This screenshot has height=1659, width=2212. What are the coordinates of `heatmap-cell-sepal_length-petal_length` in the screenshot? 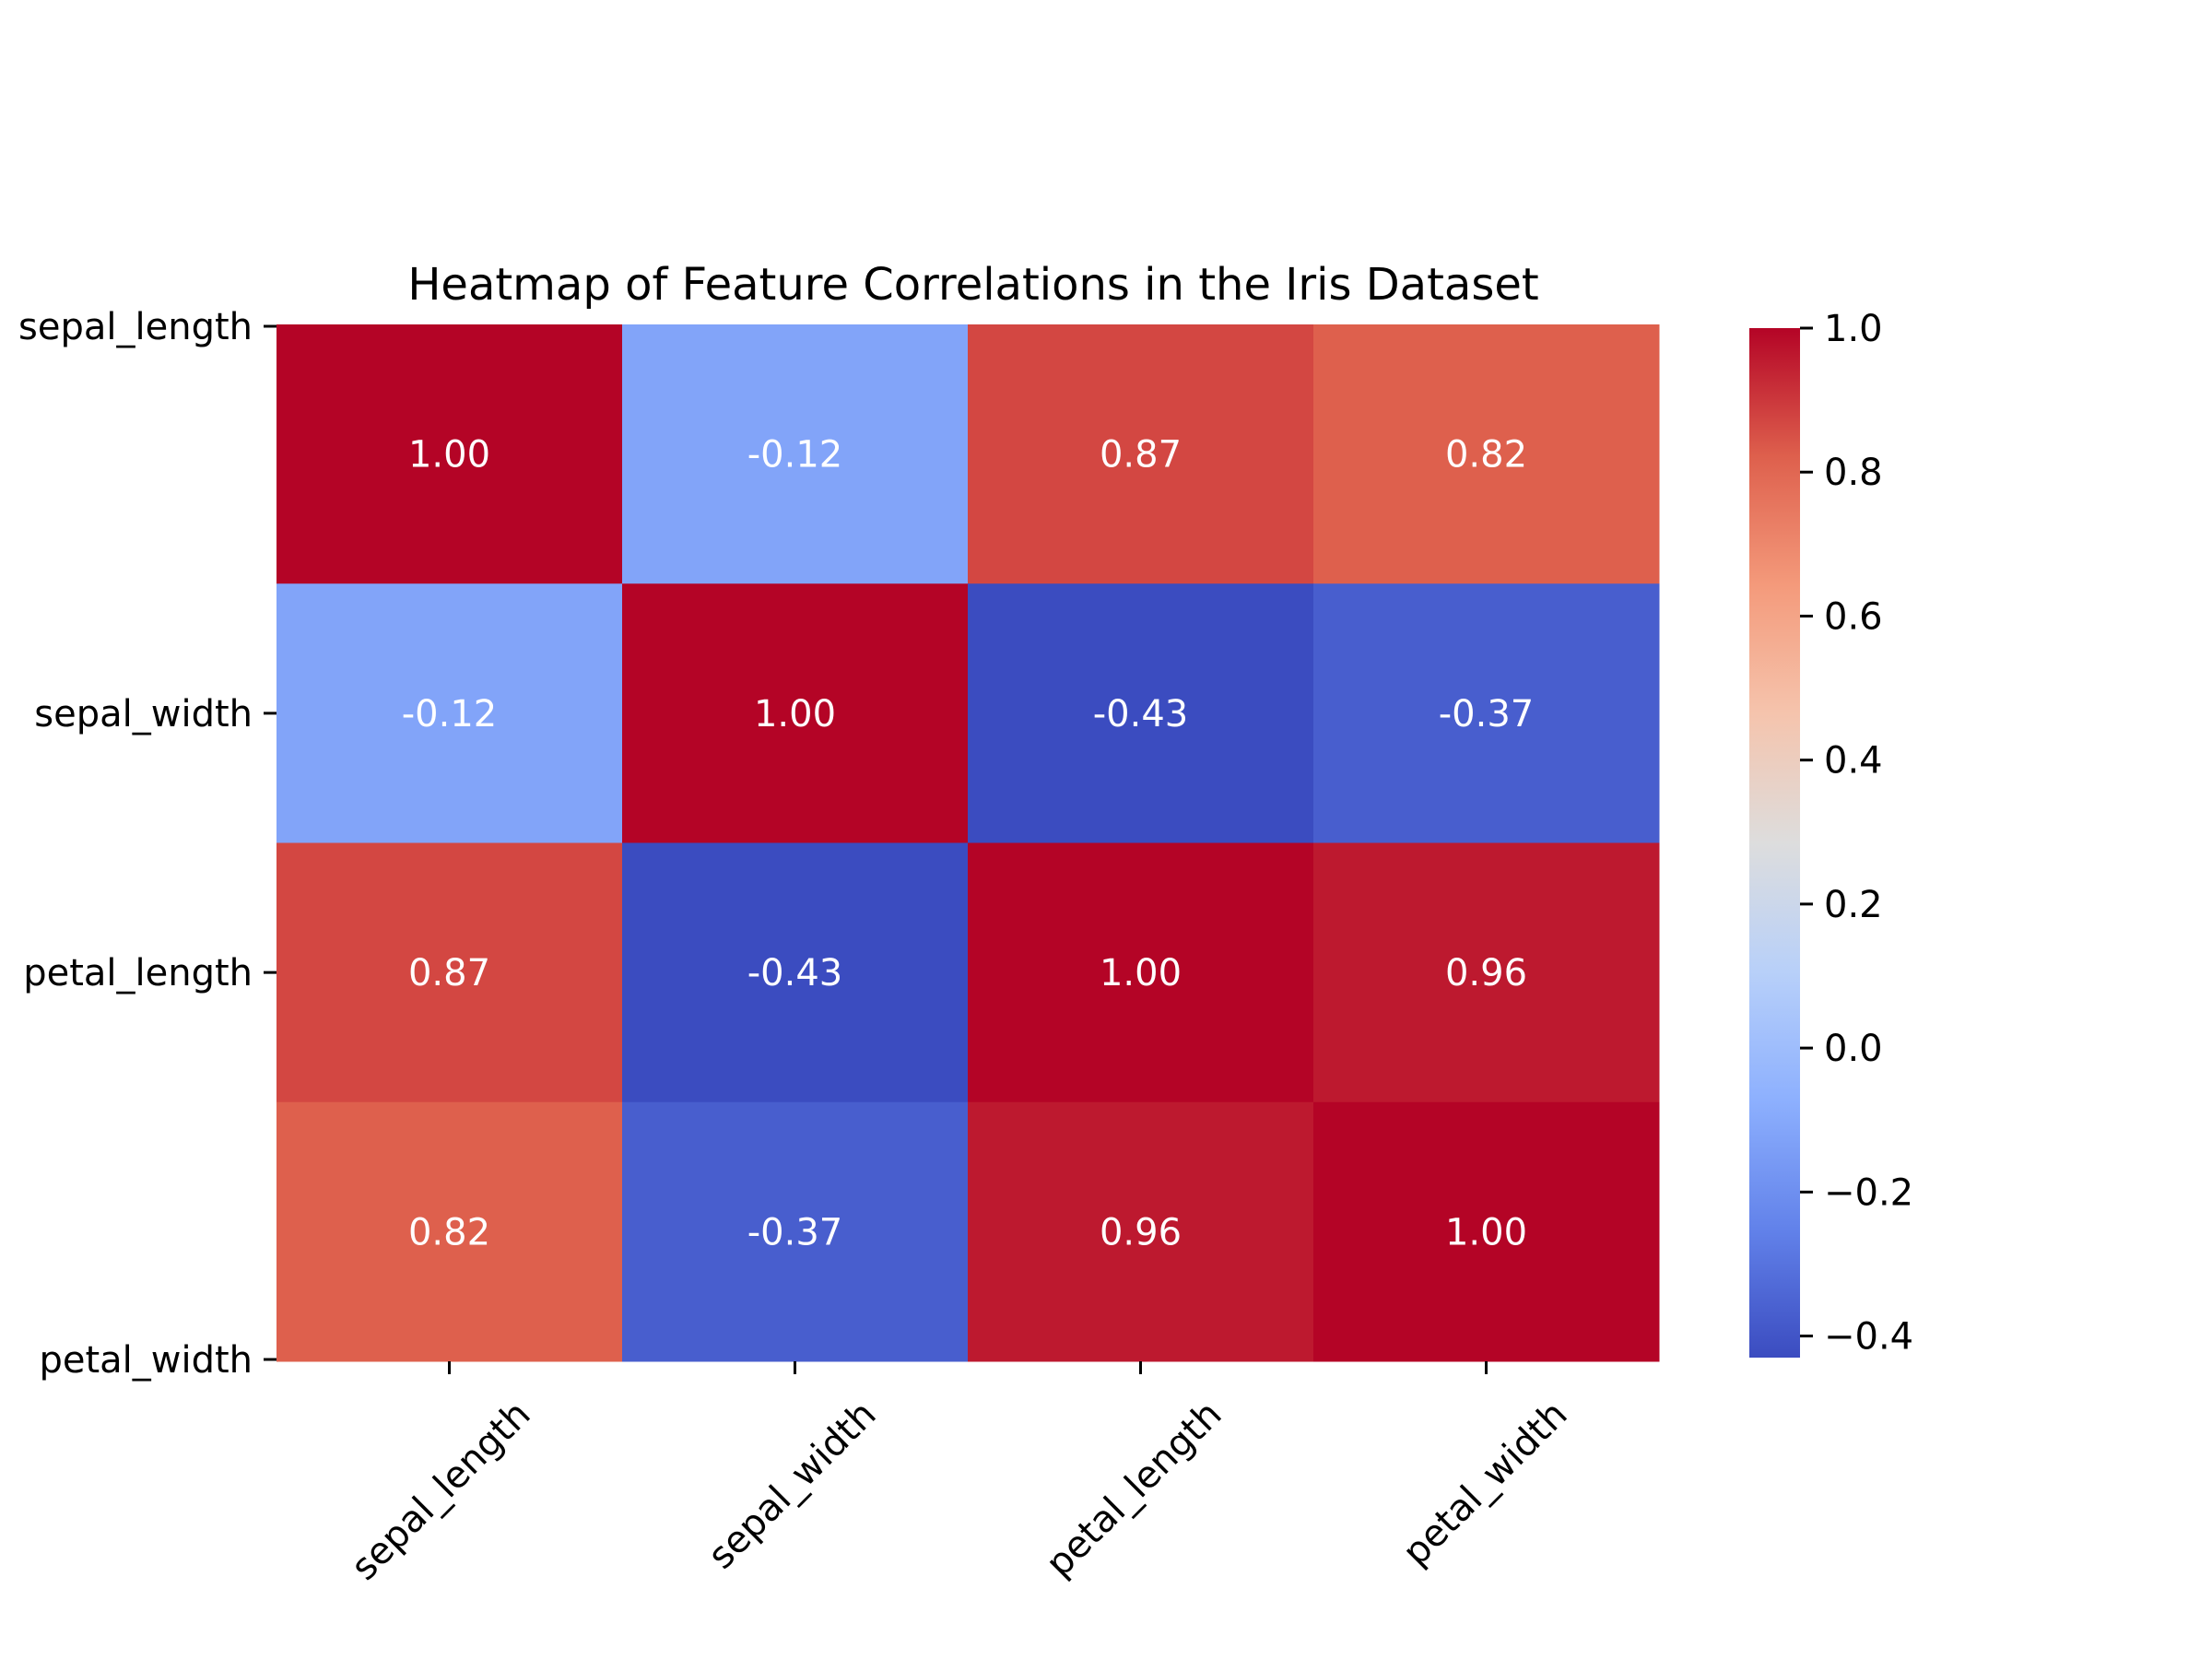 It's located at (1141, 454).